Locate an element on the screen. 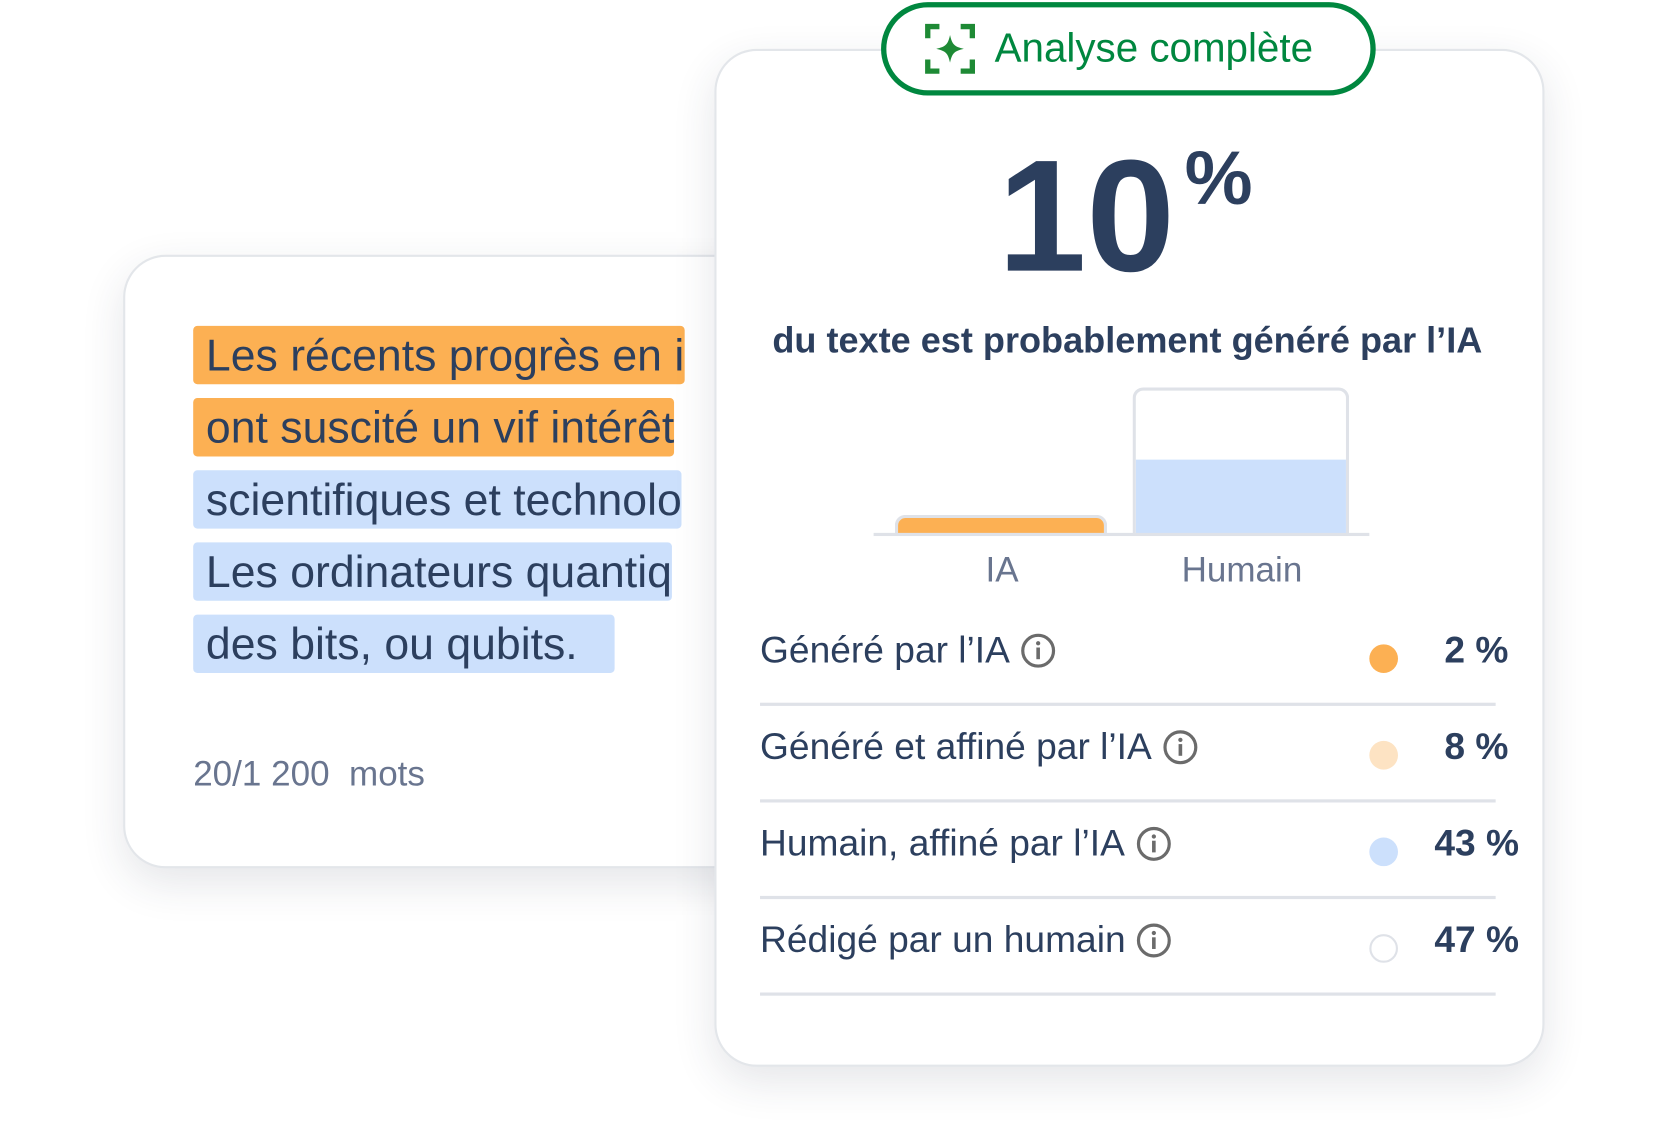  highlight-line-ai: Les récents progrès en i is located at coordinates (439, 355).